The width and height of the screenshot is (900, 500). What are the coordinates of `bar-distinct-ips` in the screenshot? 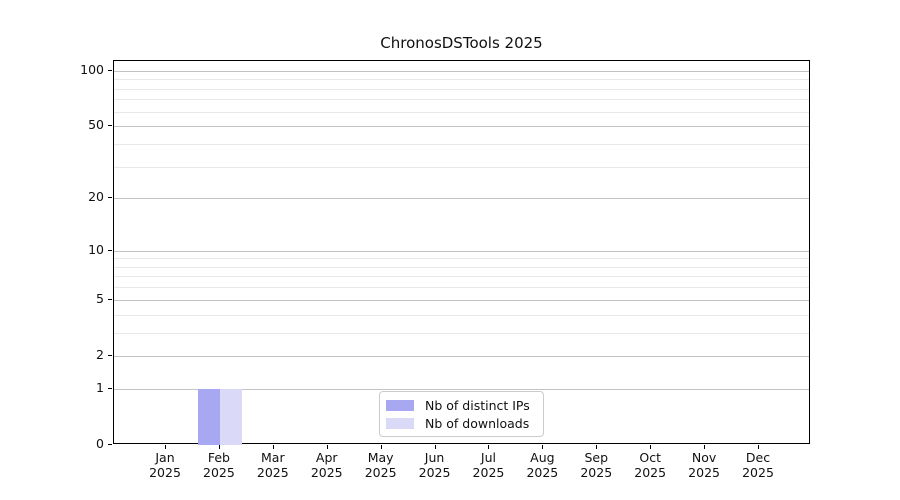 It's located at (209, 416).